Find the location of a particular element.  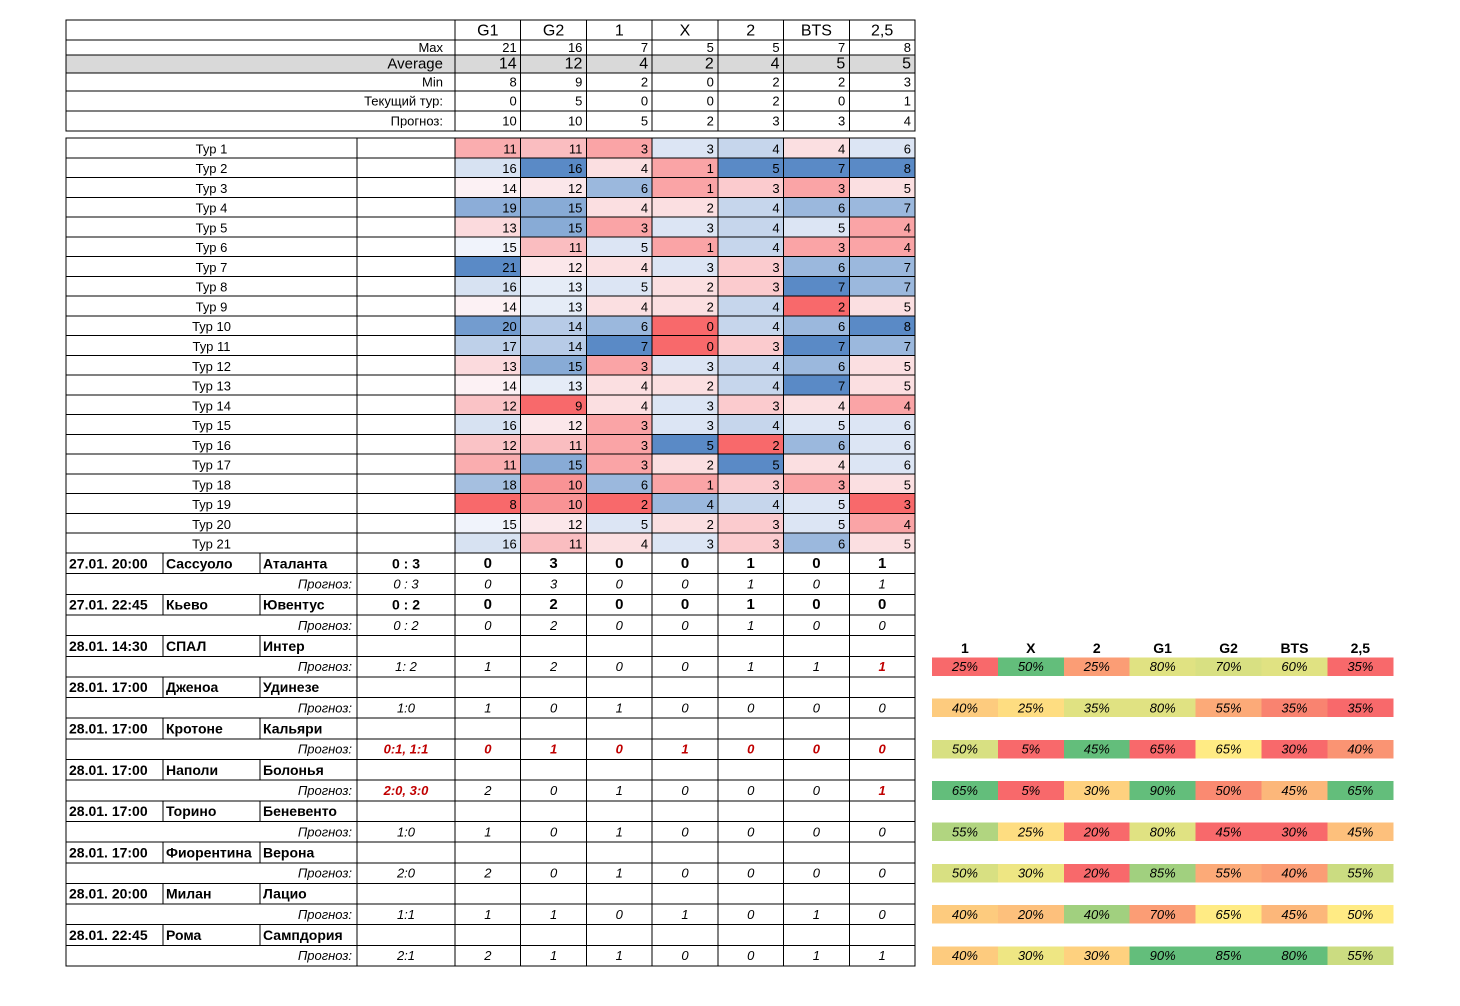

home-team: Кьево is located at coordinates (187, 605).